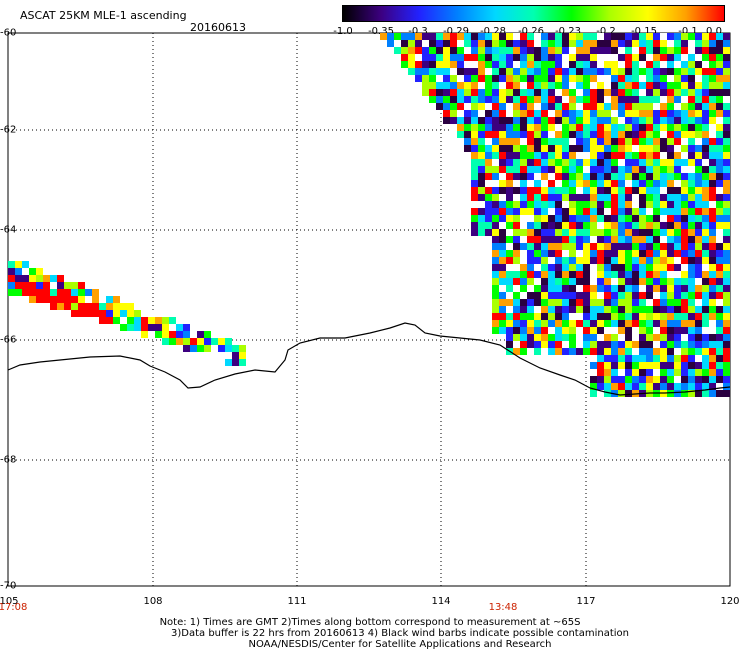 This screenshot has height=650, width=740. Describe the element at coordinates (381, 31) in the screenshot. I see `colorbar-tick: -0.35` at that location.